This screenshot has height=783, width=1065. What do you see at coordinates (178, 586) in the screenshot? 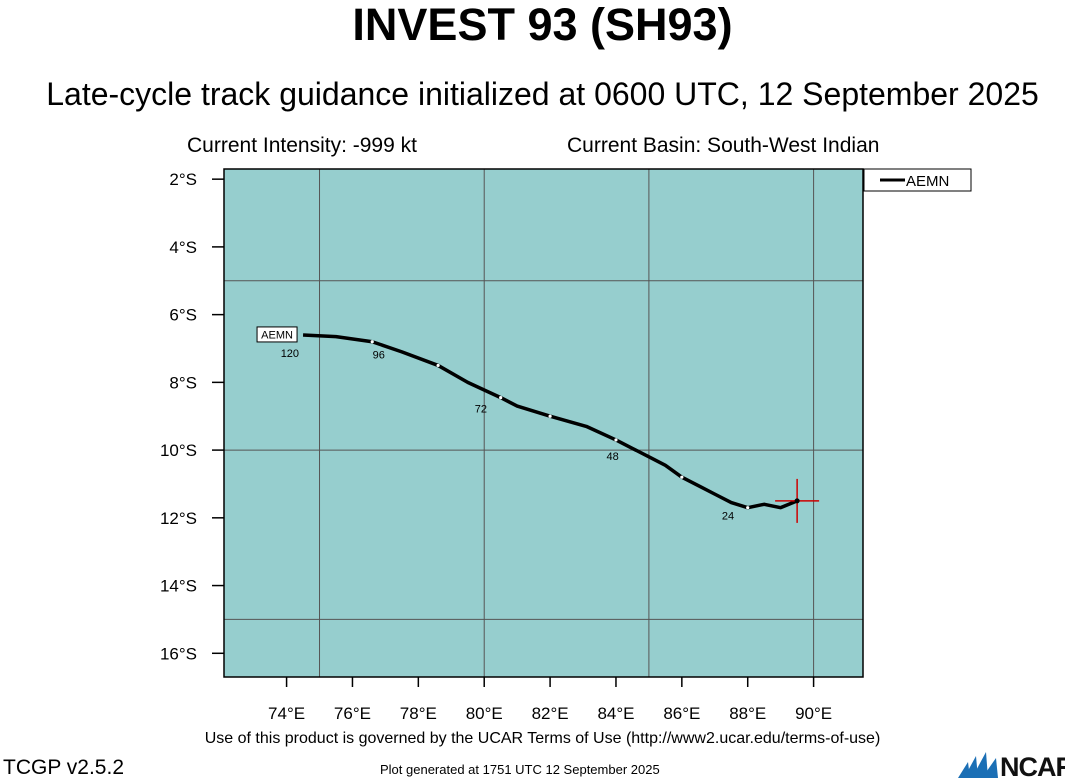
I see `lat-tick-label: 14°S` at bounding box center [178, 586].